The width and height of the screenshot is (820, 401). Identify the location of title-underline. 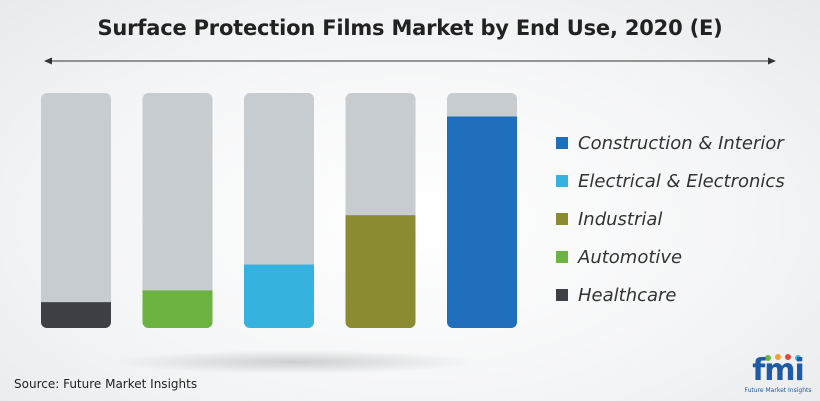
(410, 61).